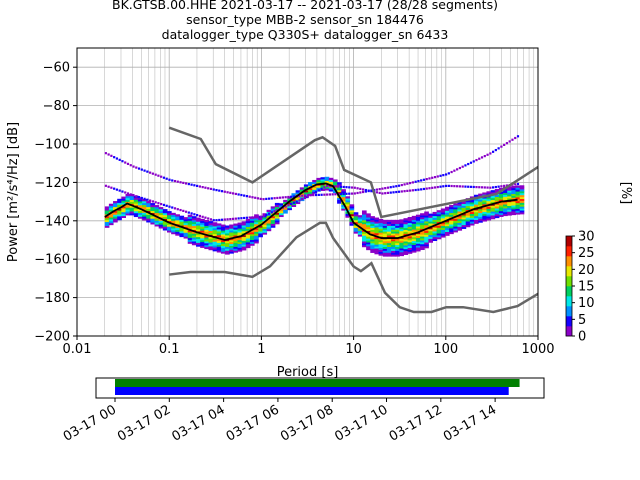 This screenshot has width=640, height=480. Describe the element at coordinates (55, 203) in the screenshot. I see `y-axis: −200−180−160−140−120−100−80−60` at that location.